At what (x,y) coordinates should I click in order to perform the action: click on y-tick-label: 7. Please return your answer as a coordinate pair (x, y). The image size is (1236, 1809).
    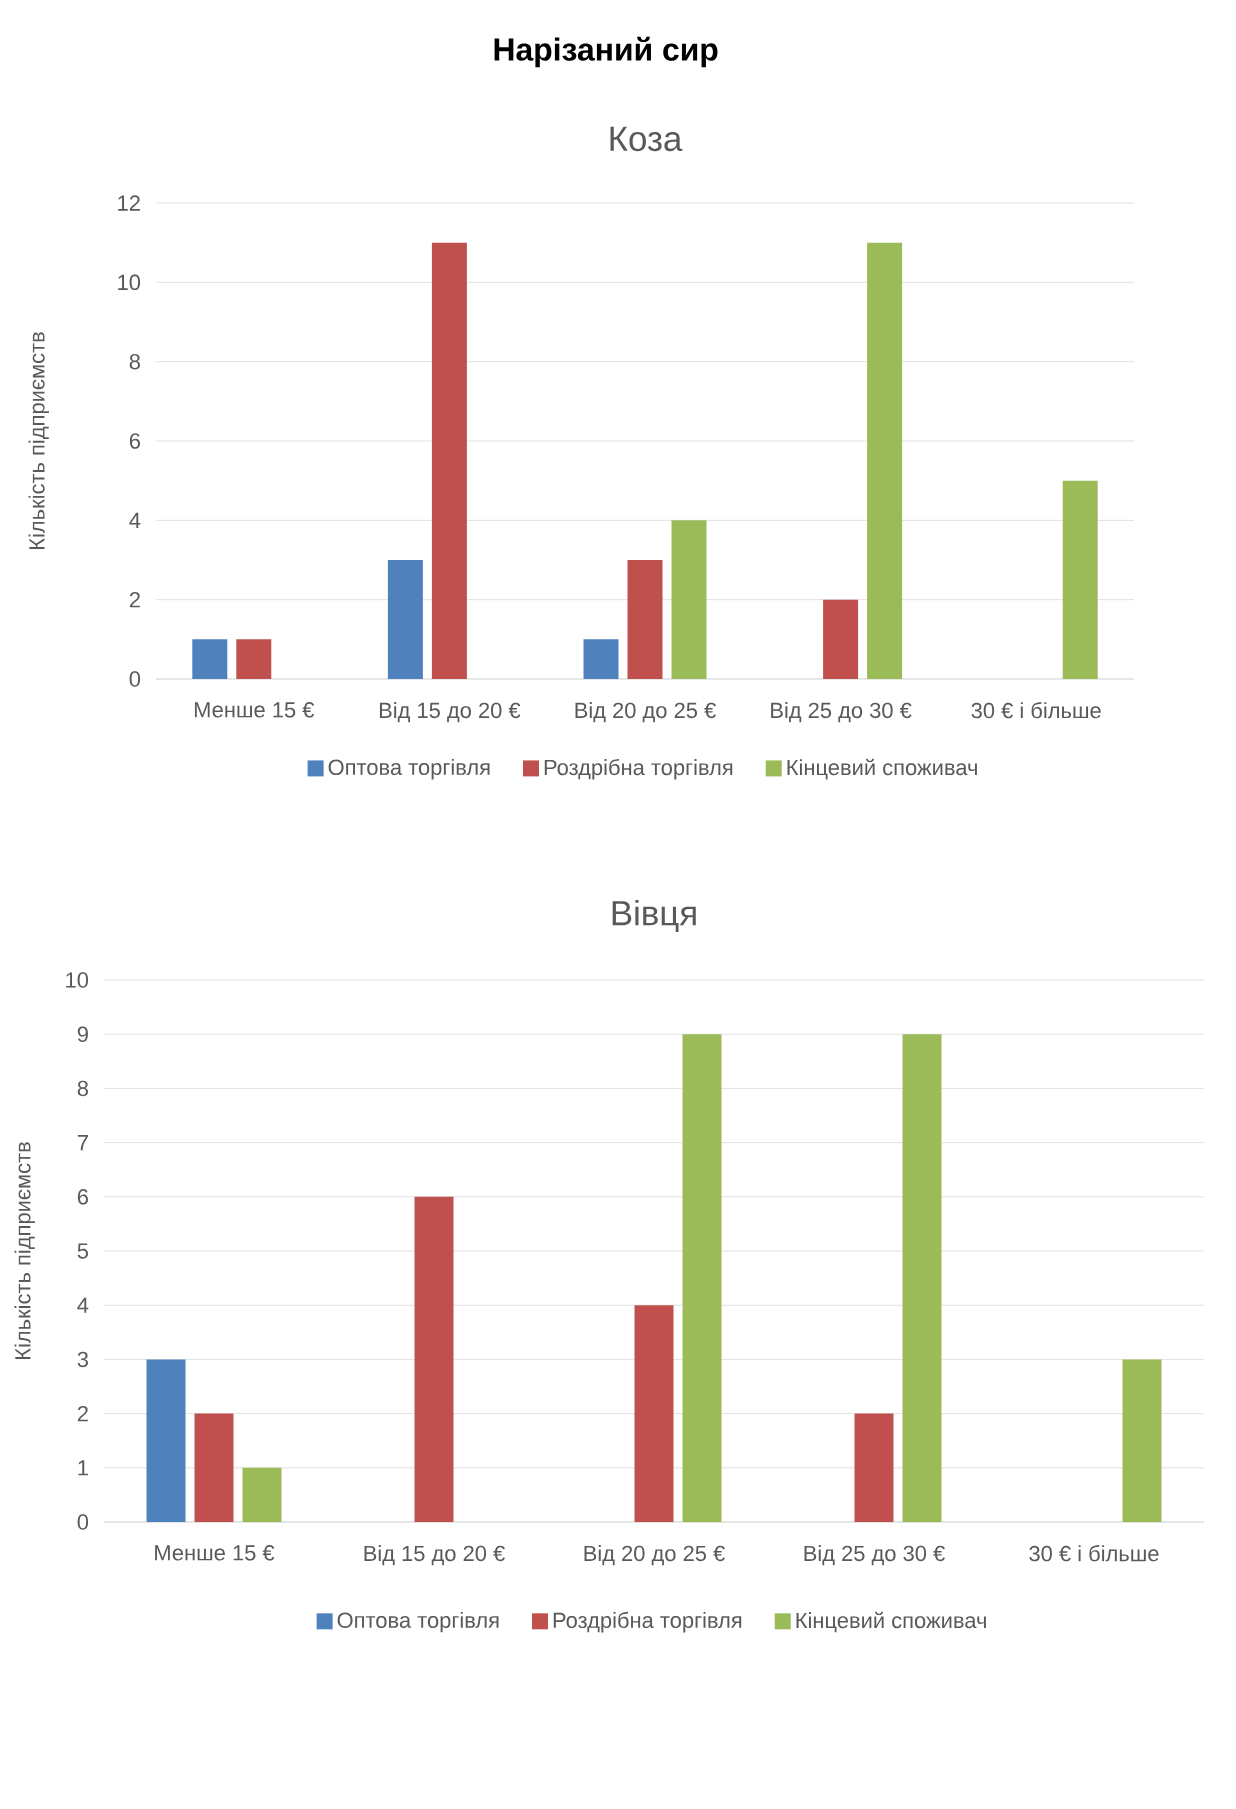
    Looking at the image, I should click on (82, 1143).